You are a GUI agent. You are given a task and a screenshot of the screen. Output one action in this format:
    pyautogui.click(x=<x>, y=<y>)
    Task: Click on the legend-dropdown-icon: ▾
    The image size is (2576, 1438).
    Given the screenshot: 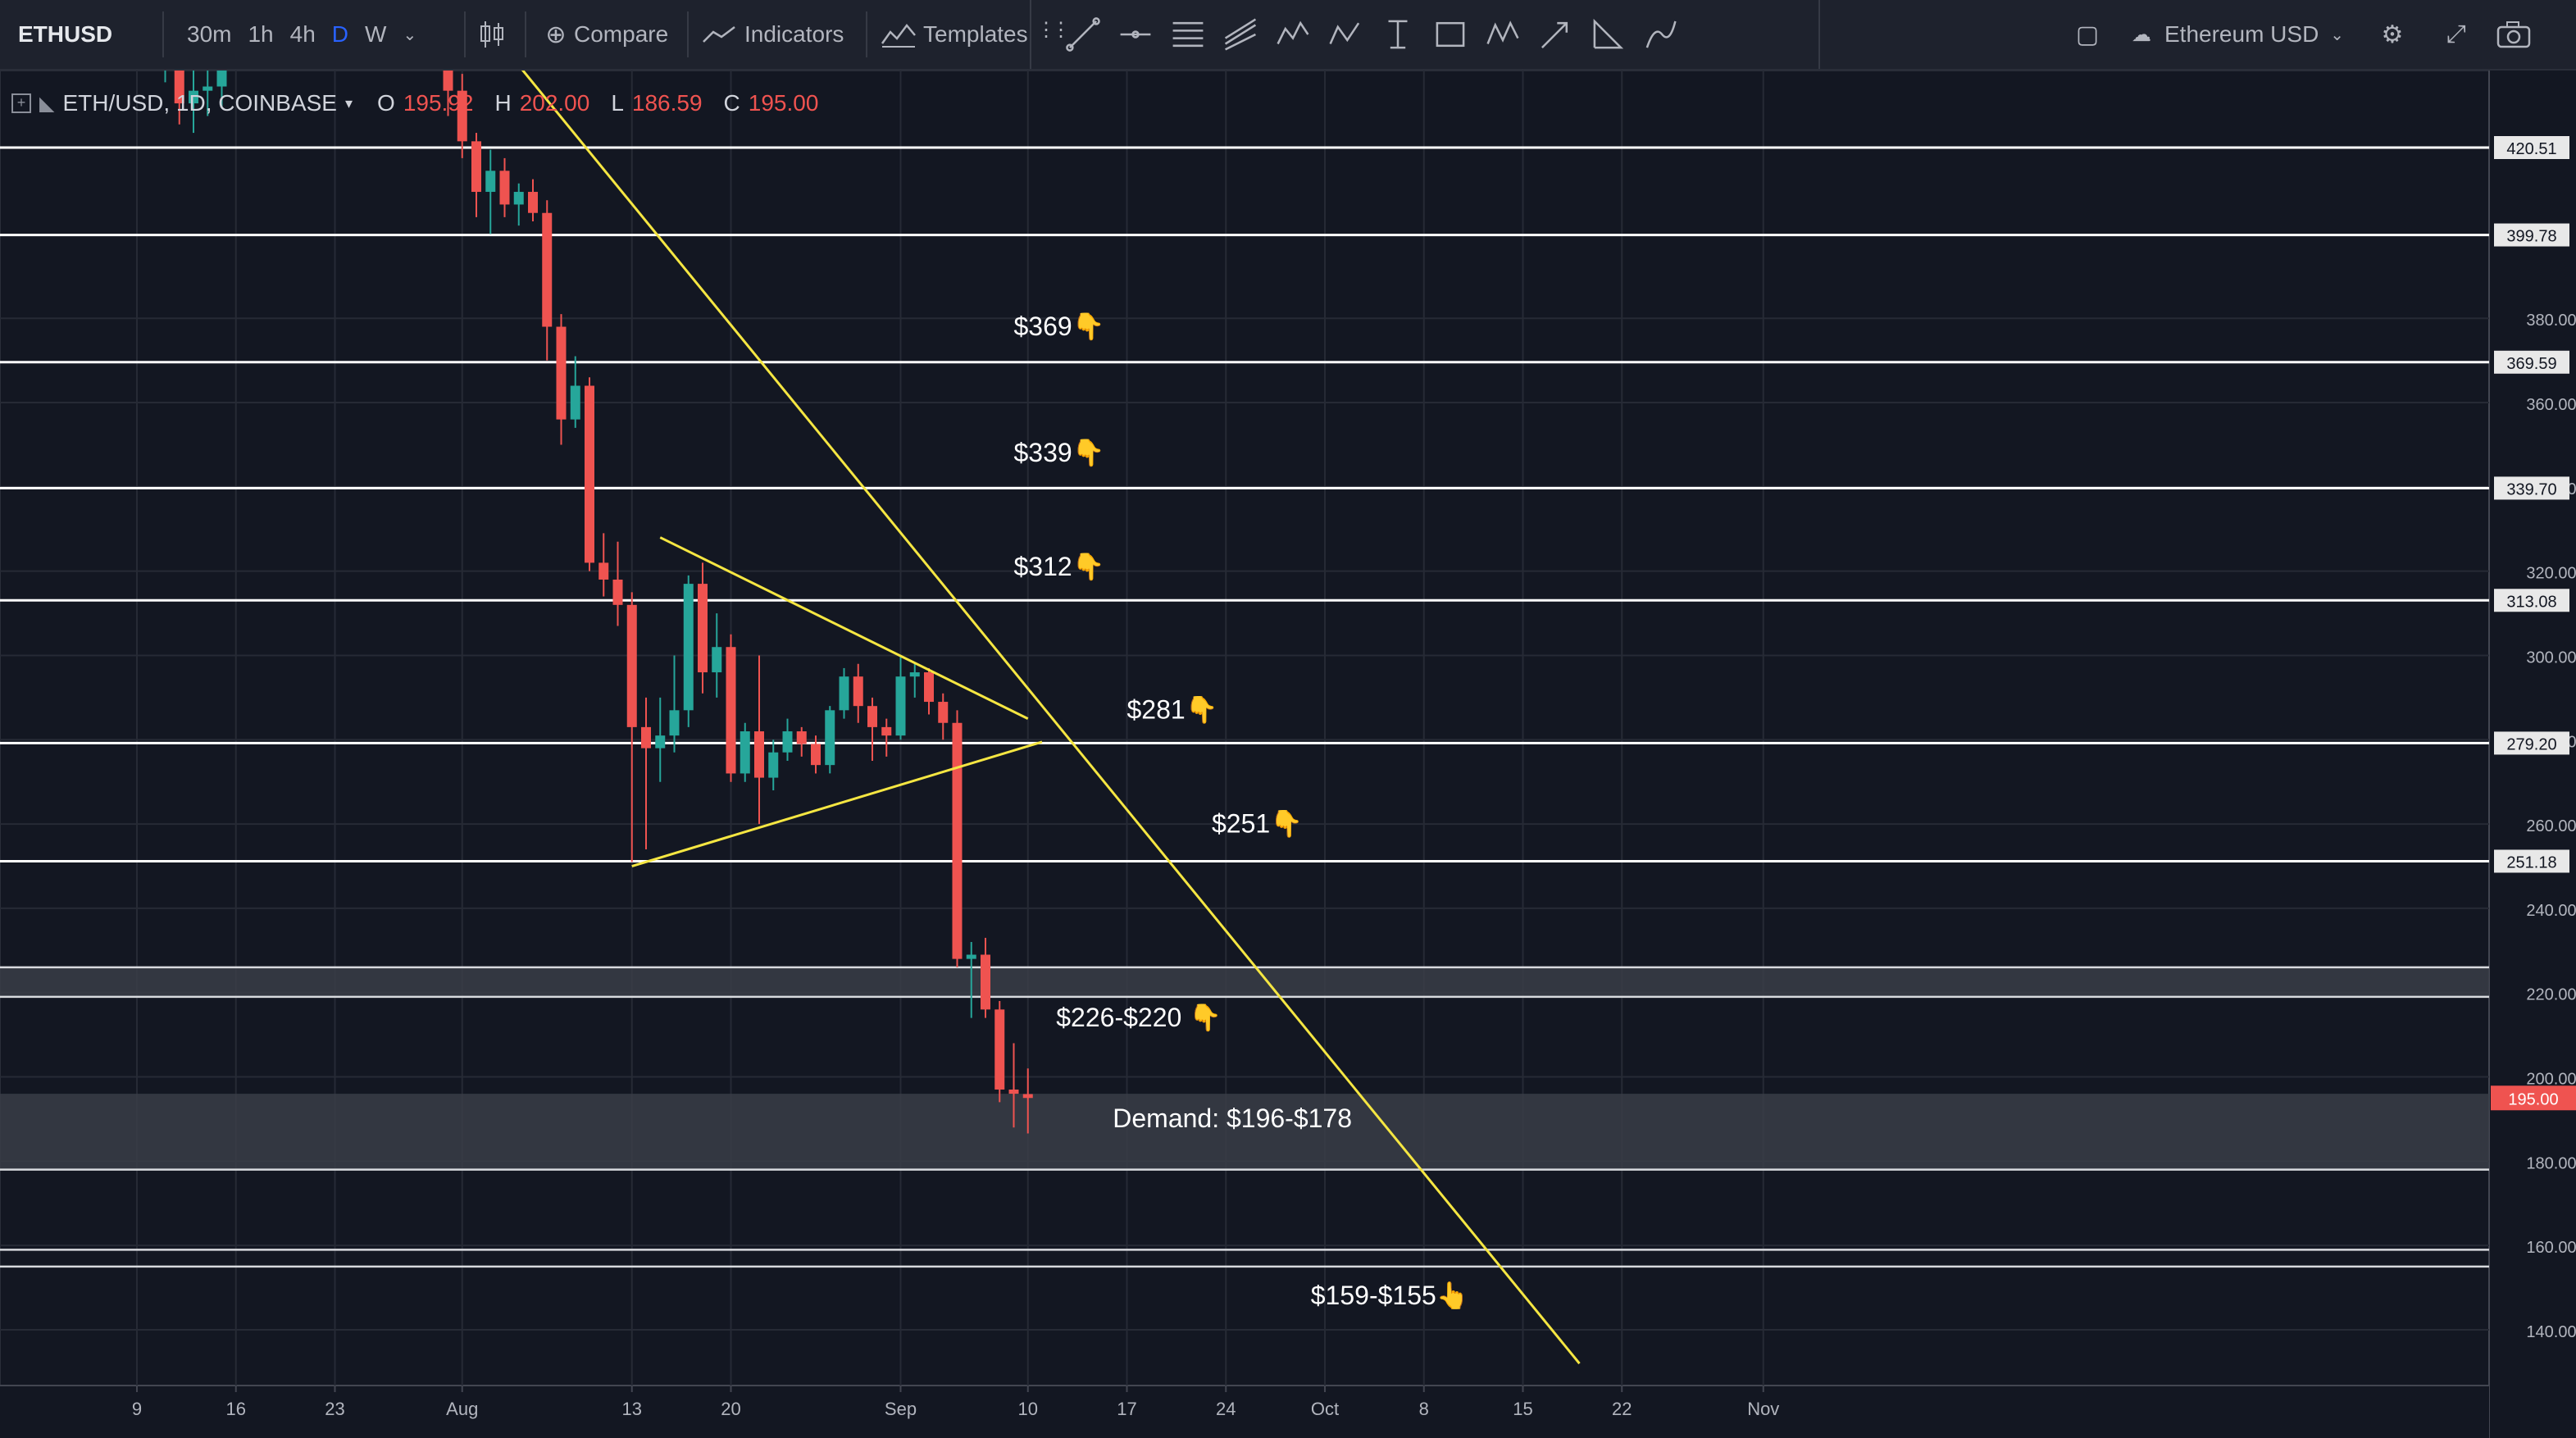 What is the action you would take?
    pyautogui.click(x=348, y=102)
    